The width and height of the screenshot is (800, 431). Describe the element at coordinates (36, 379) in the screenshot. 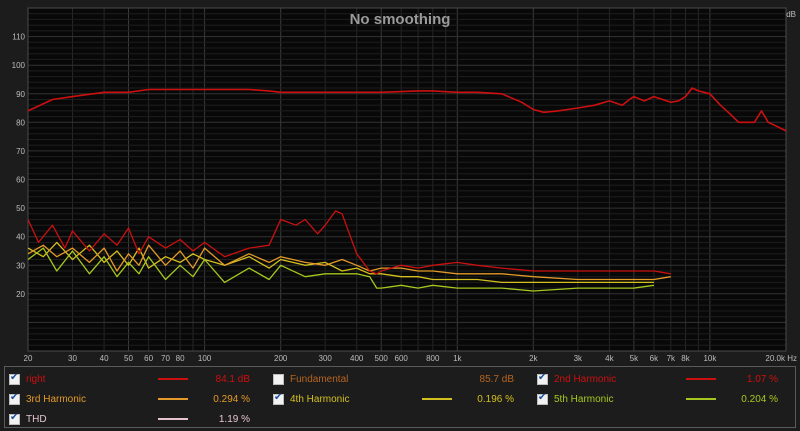

I see `legend-label: right` at that location.